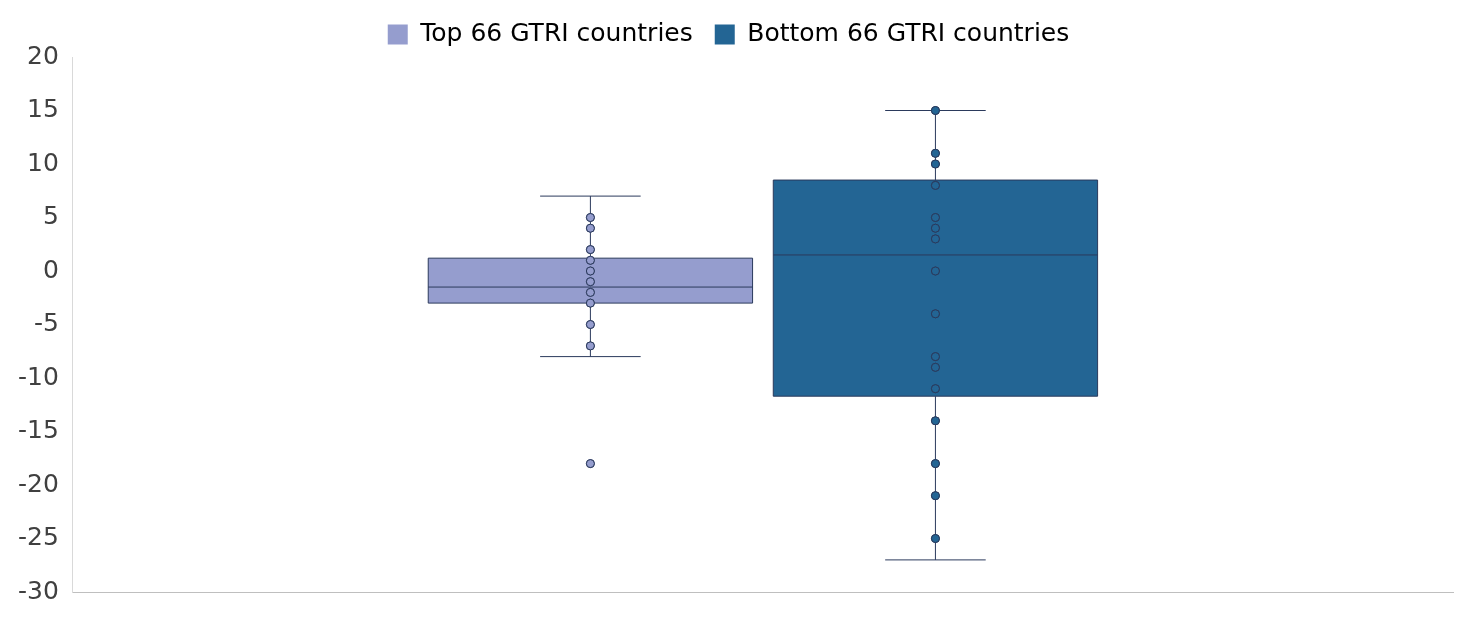 The width and height of the screenshot is (1477, 632). Describe the element at coordinates (43, 162) in the screenshot. I see `y-tick-label: 10` at that location.